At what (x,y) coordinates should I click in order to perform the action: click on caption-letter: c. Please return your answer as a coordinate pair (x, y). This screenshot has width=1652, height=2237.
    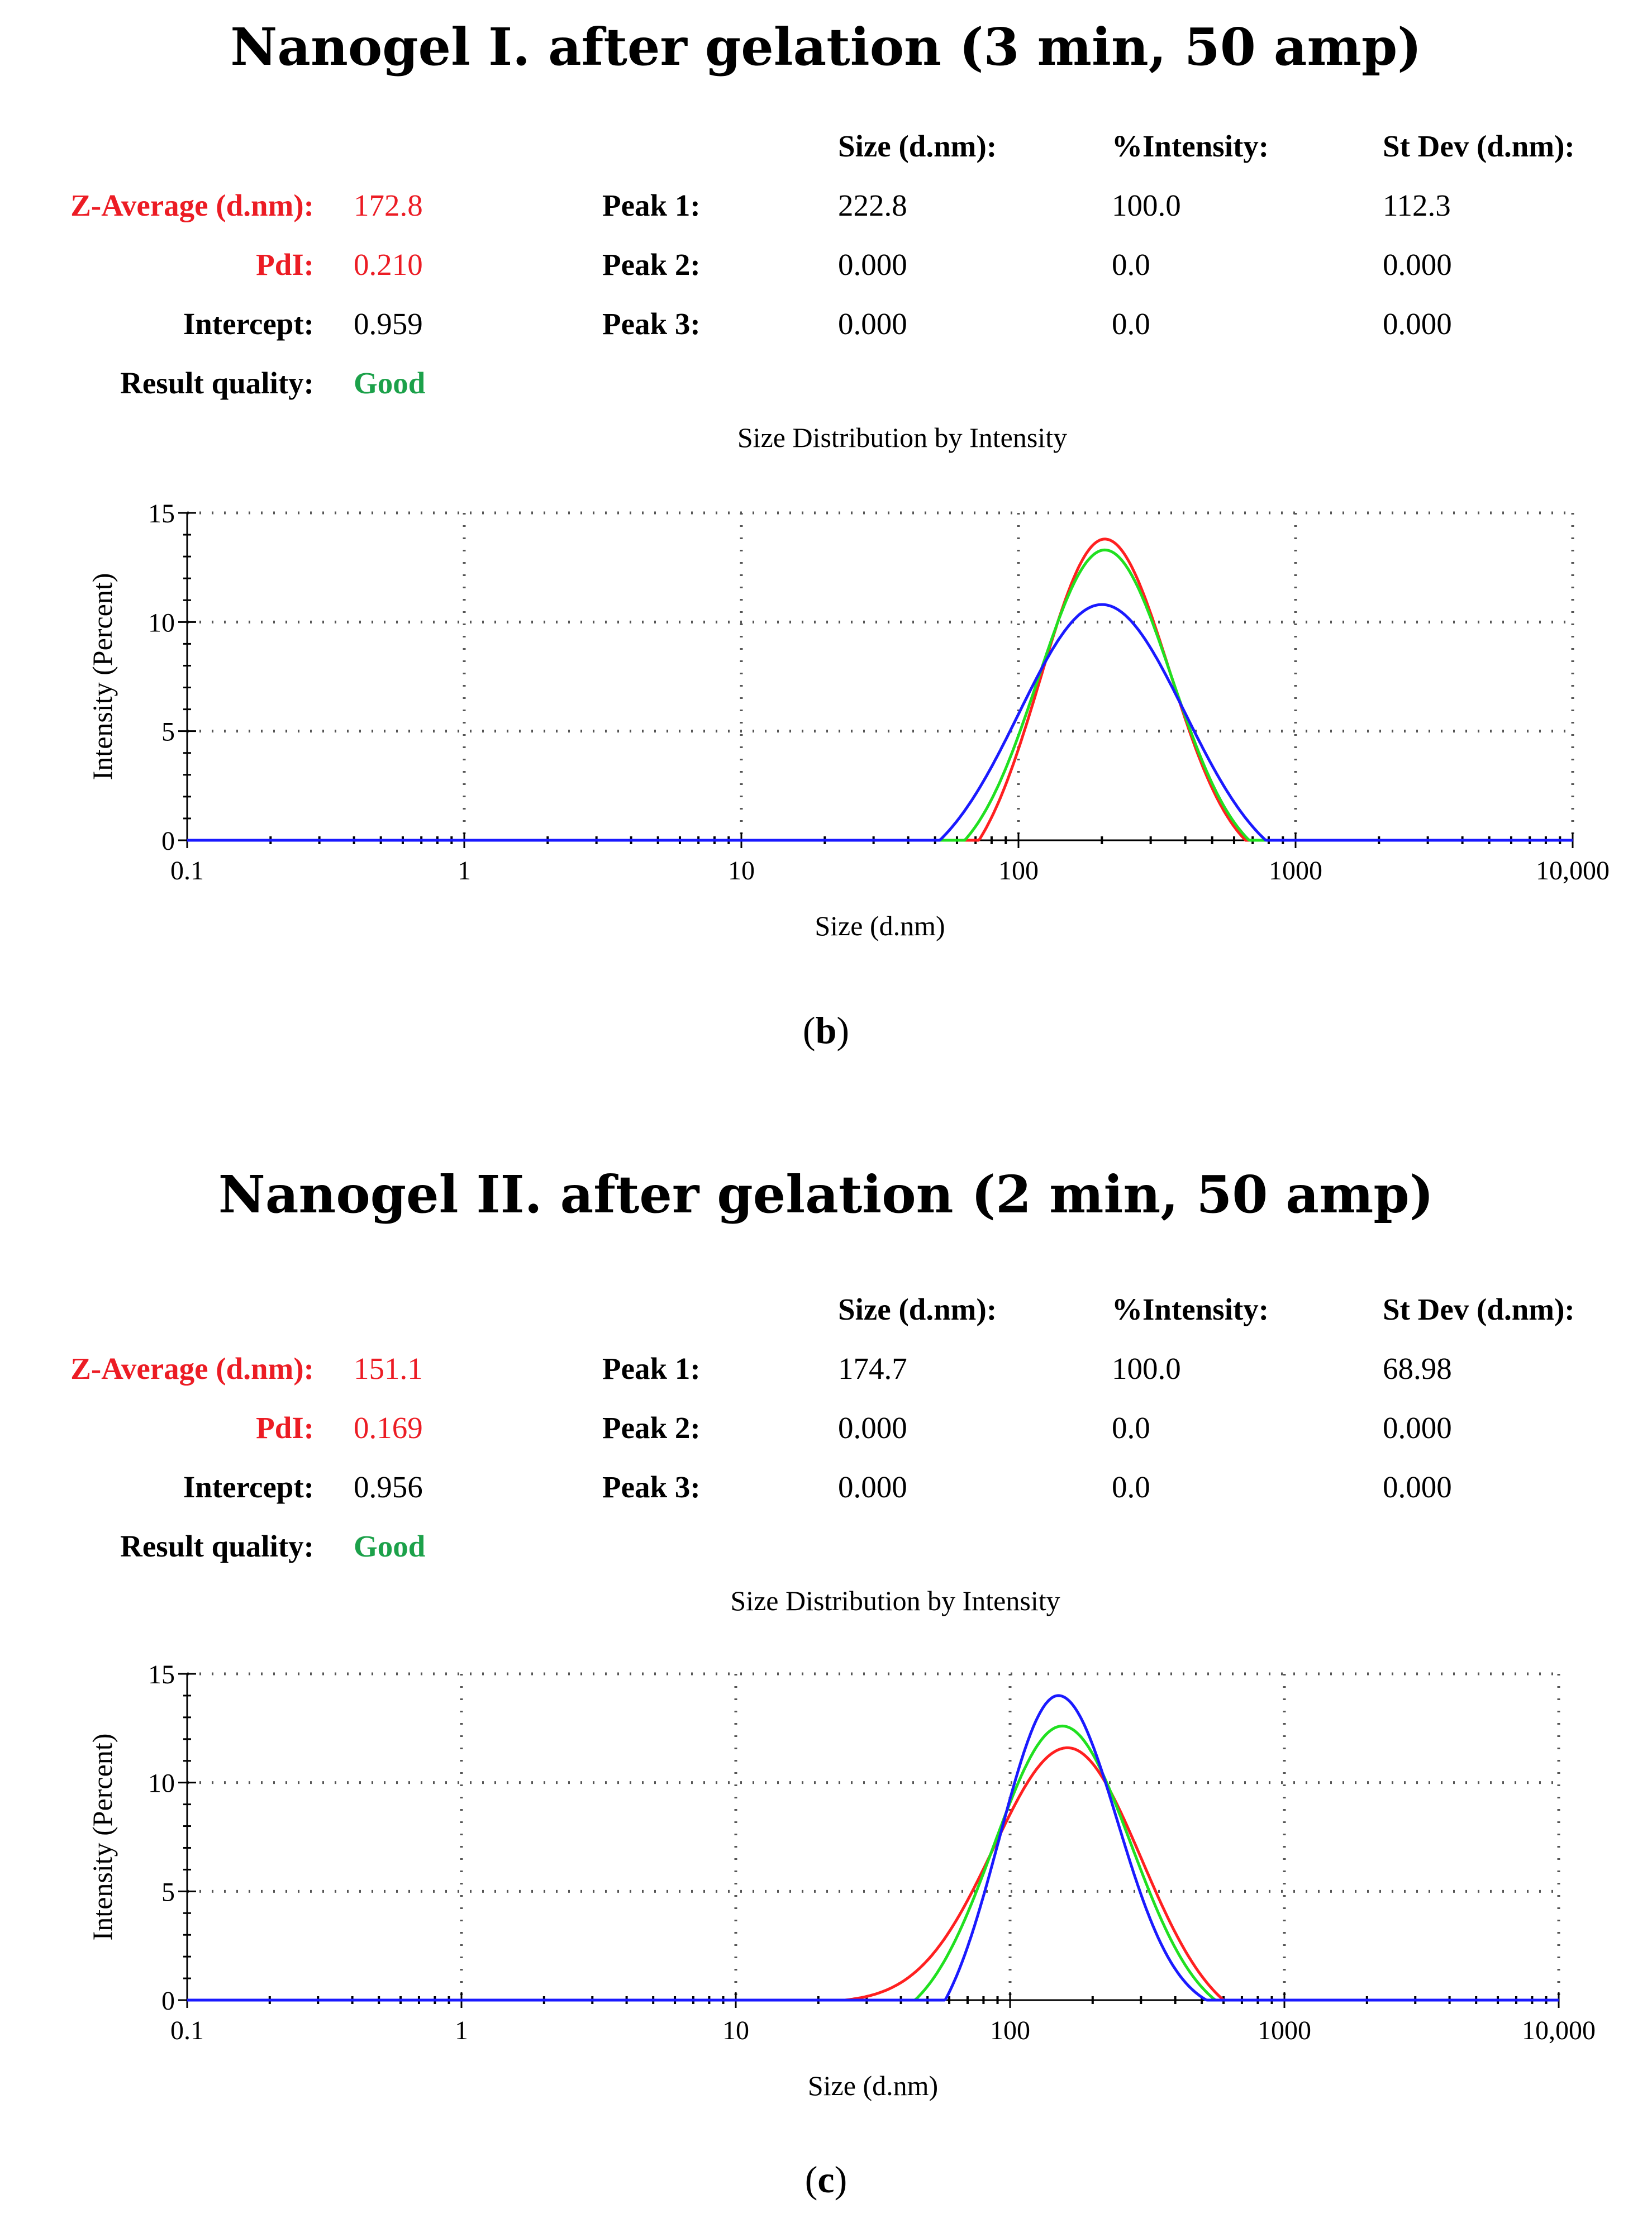
    Looking at the image, I should click on (826, 2179).